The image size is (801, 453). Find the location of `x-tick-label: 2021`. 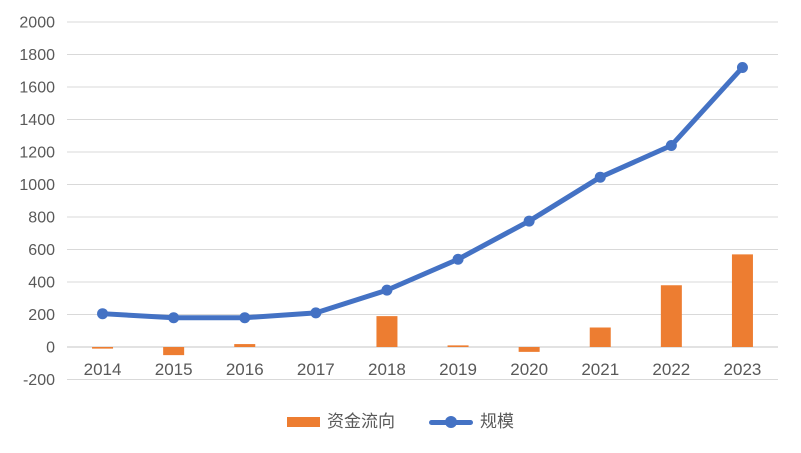

x-tick-label: 2021 is located at coordinates (600, 369).